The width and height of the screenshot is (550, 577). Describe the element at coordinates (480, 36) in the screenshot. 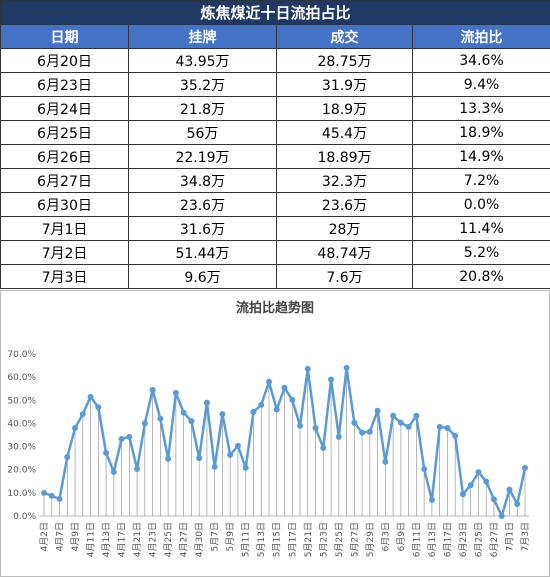

I see `header-cell: 流拍比` at that location.